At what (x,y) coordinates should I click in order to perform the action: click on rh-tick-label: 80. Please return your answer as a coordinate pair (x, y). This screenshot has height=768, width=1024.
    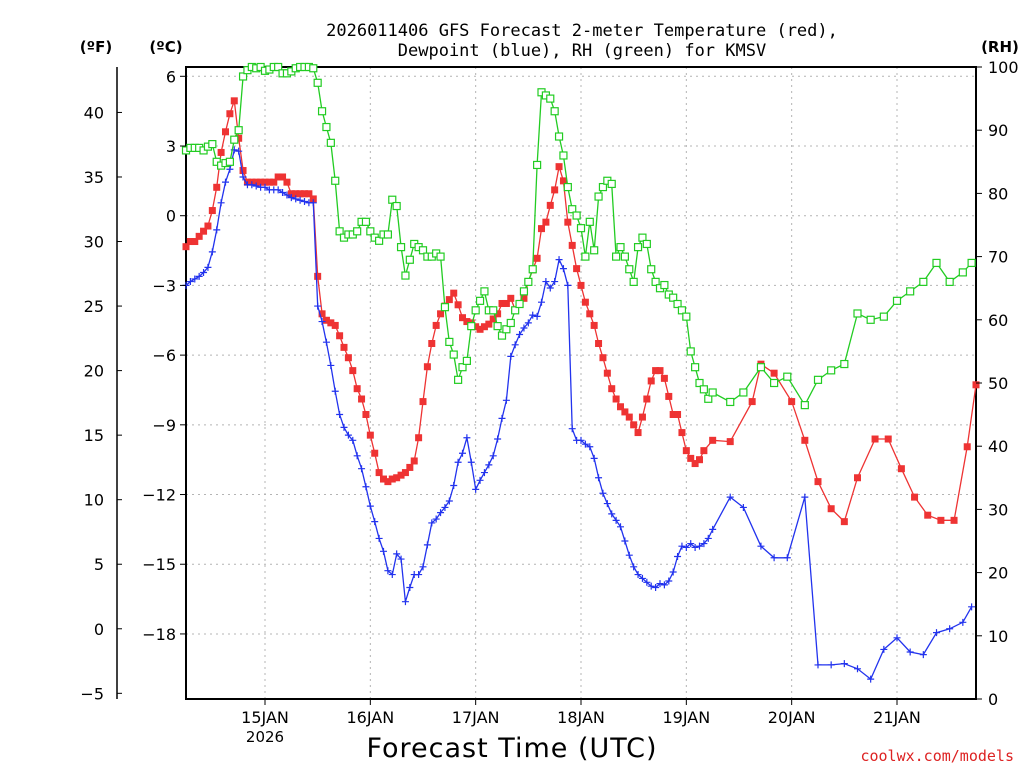
    Looking at the image, I should click on (998, 193).